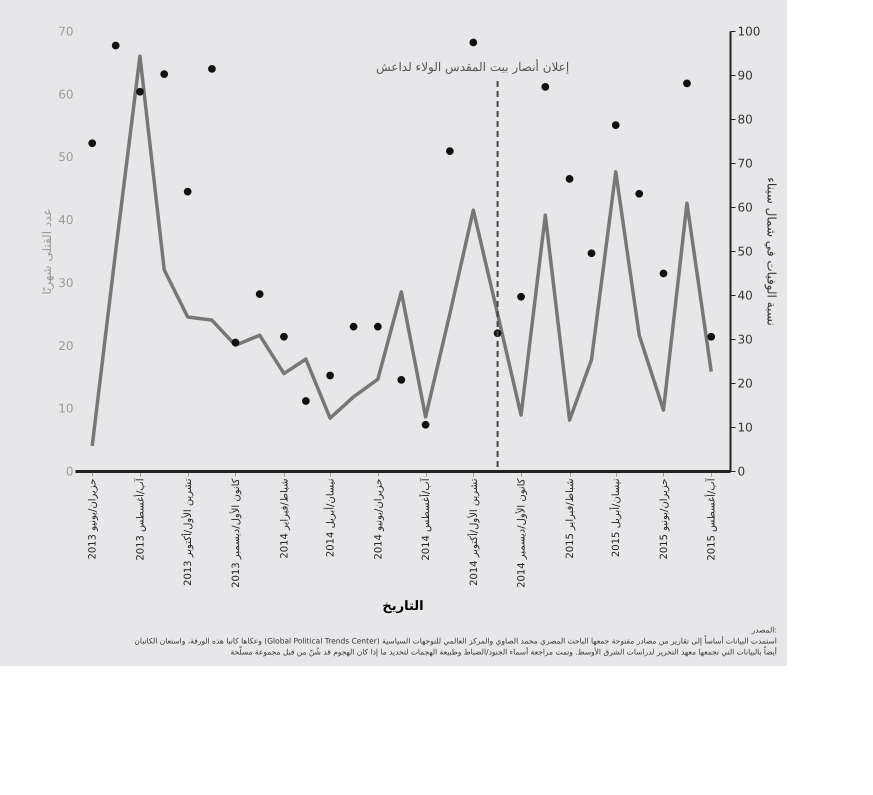  What do you see at coordinates (70, 471) in the screenshot?
I see `y-tick-label: 0` at bounding box center [70, 471].